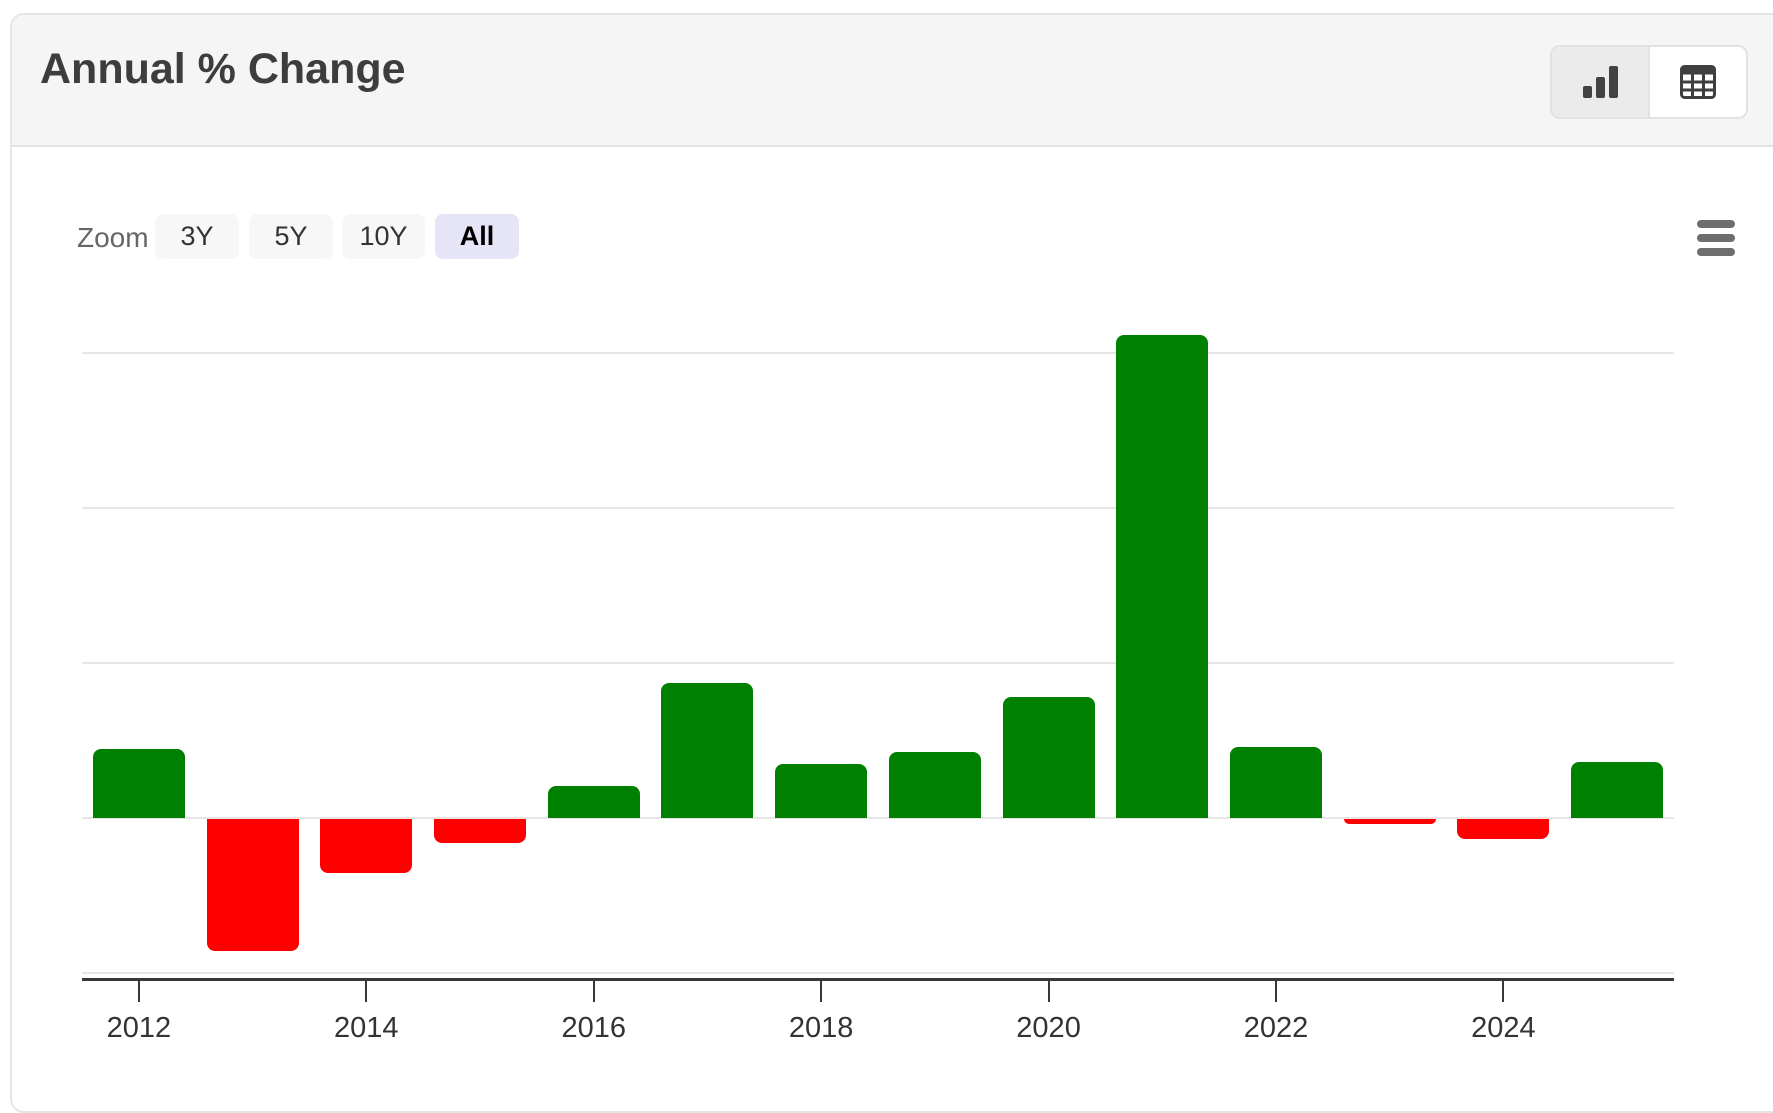  Describe the element at coordinates (197, 236) in the screenshot. I see `zoom-3y-button: 3Y` at that location.